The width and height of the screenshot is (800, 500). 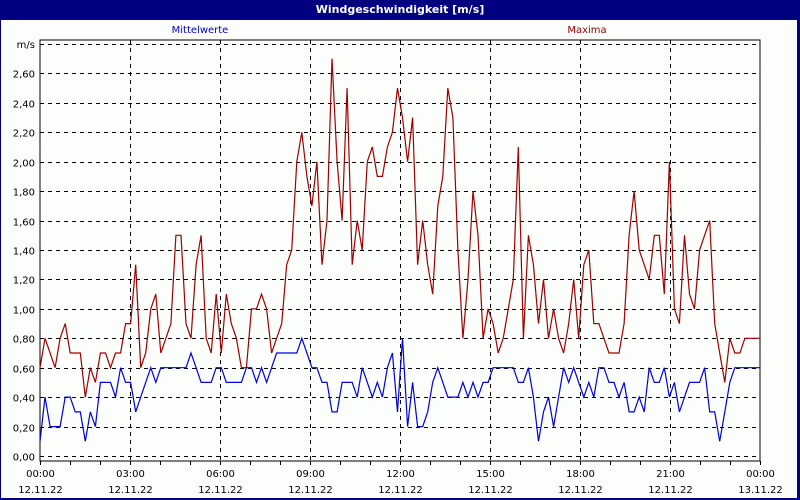 I want to click on y-tick-label: 0,00, so click(x=24, y=458).